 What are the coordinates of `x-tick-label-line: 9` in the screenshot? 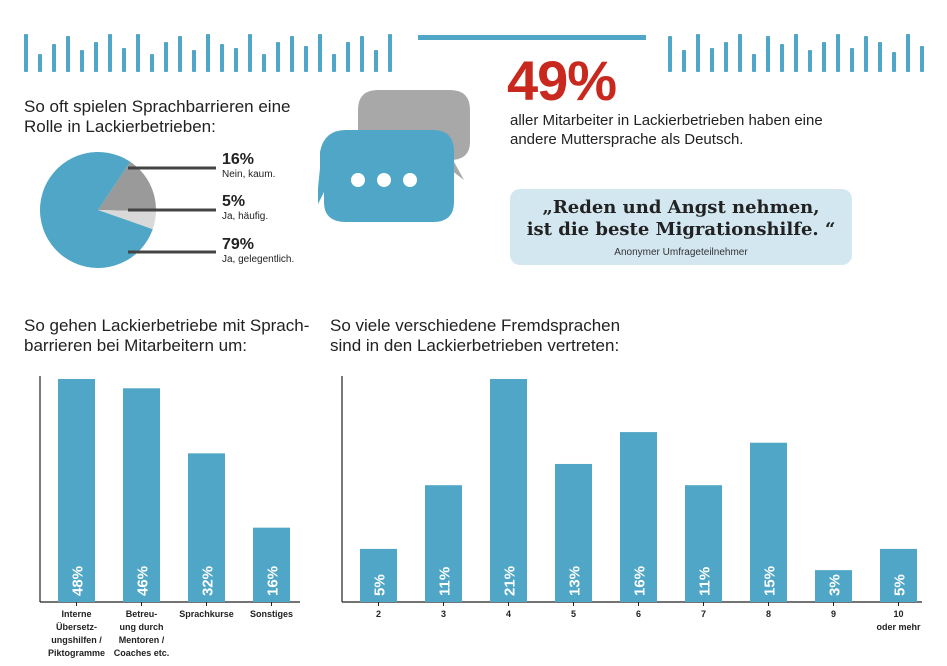 It's located at (833, 614).